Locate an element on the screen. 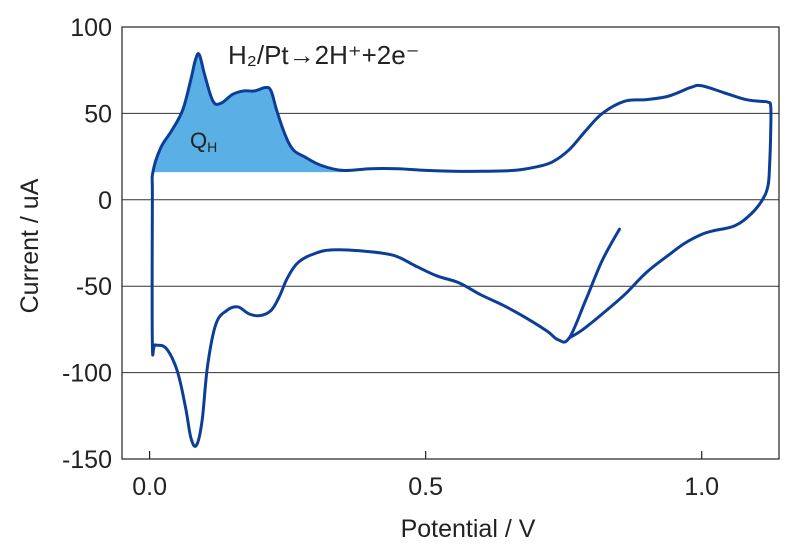 This screenshot has width=798, height=552. y-tick-label: 100 is located at coordinates (91, 28).